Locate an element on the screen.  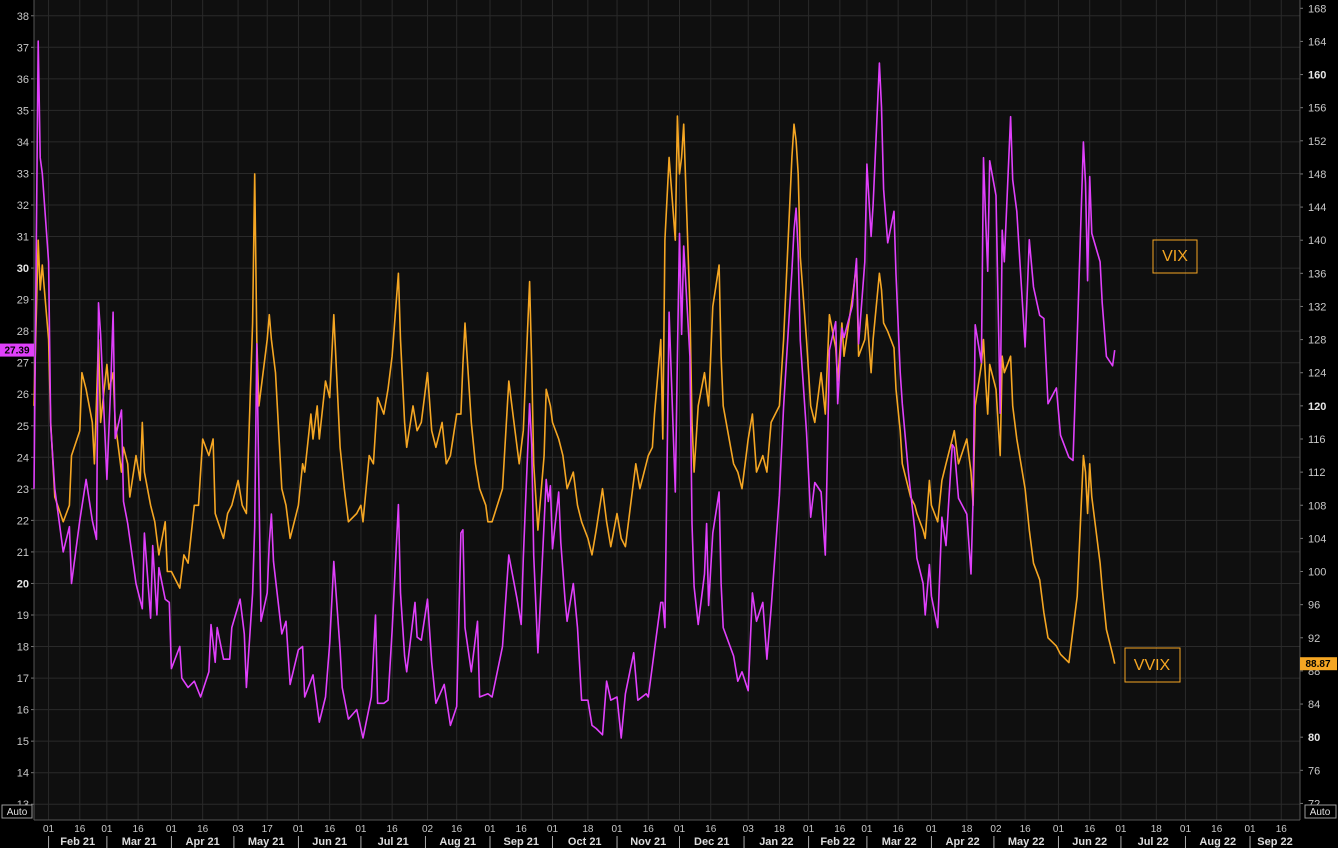
month-label: Aug 21 is located at coordinates (457, 842).